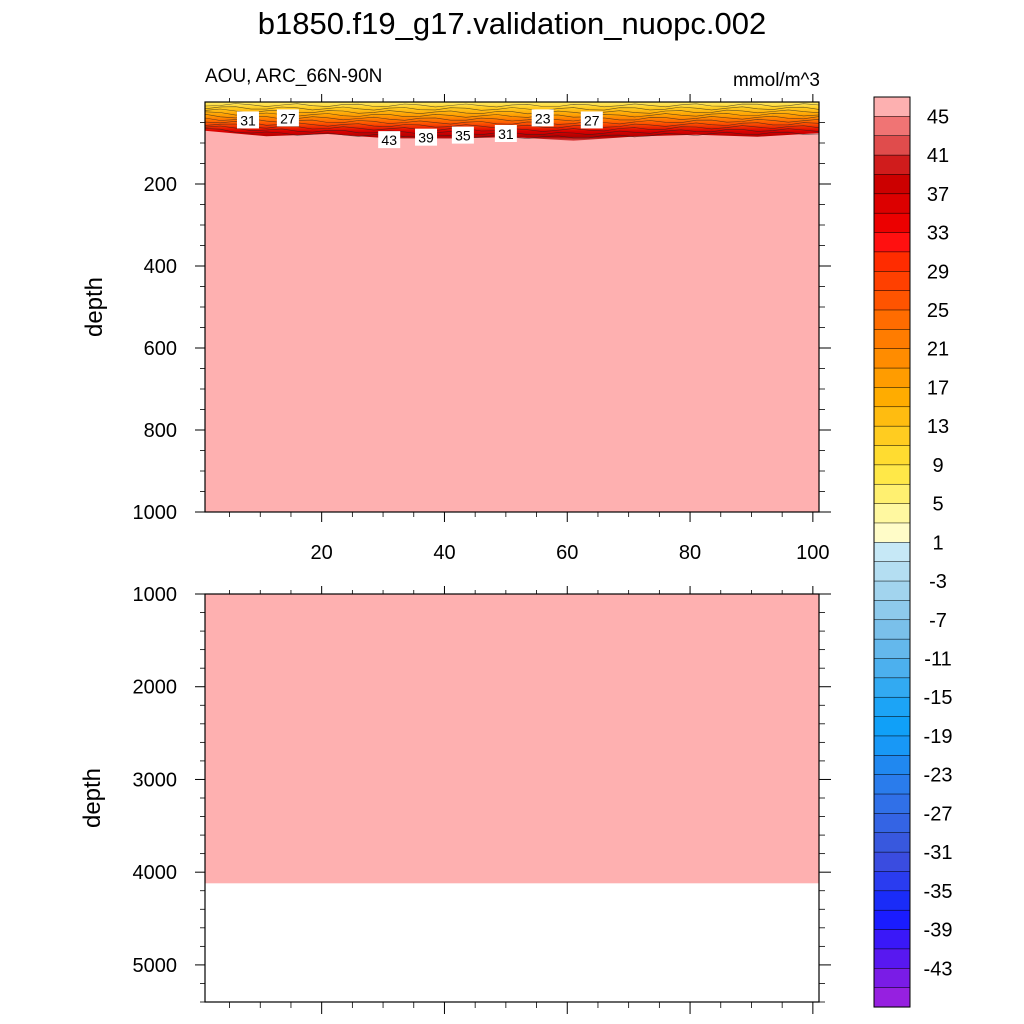 The image size is (1024, 1024). Describe the element at coordinates (938, 853) in the screenshot. I see `colorbar-label: -31` at that location.